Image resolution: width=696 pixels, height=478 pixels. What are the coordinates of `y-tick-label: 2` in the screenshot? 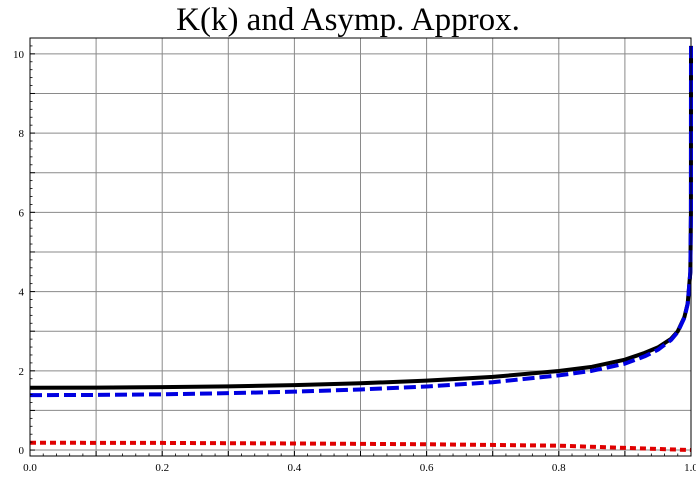 It's located at (22, 372).